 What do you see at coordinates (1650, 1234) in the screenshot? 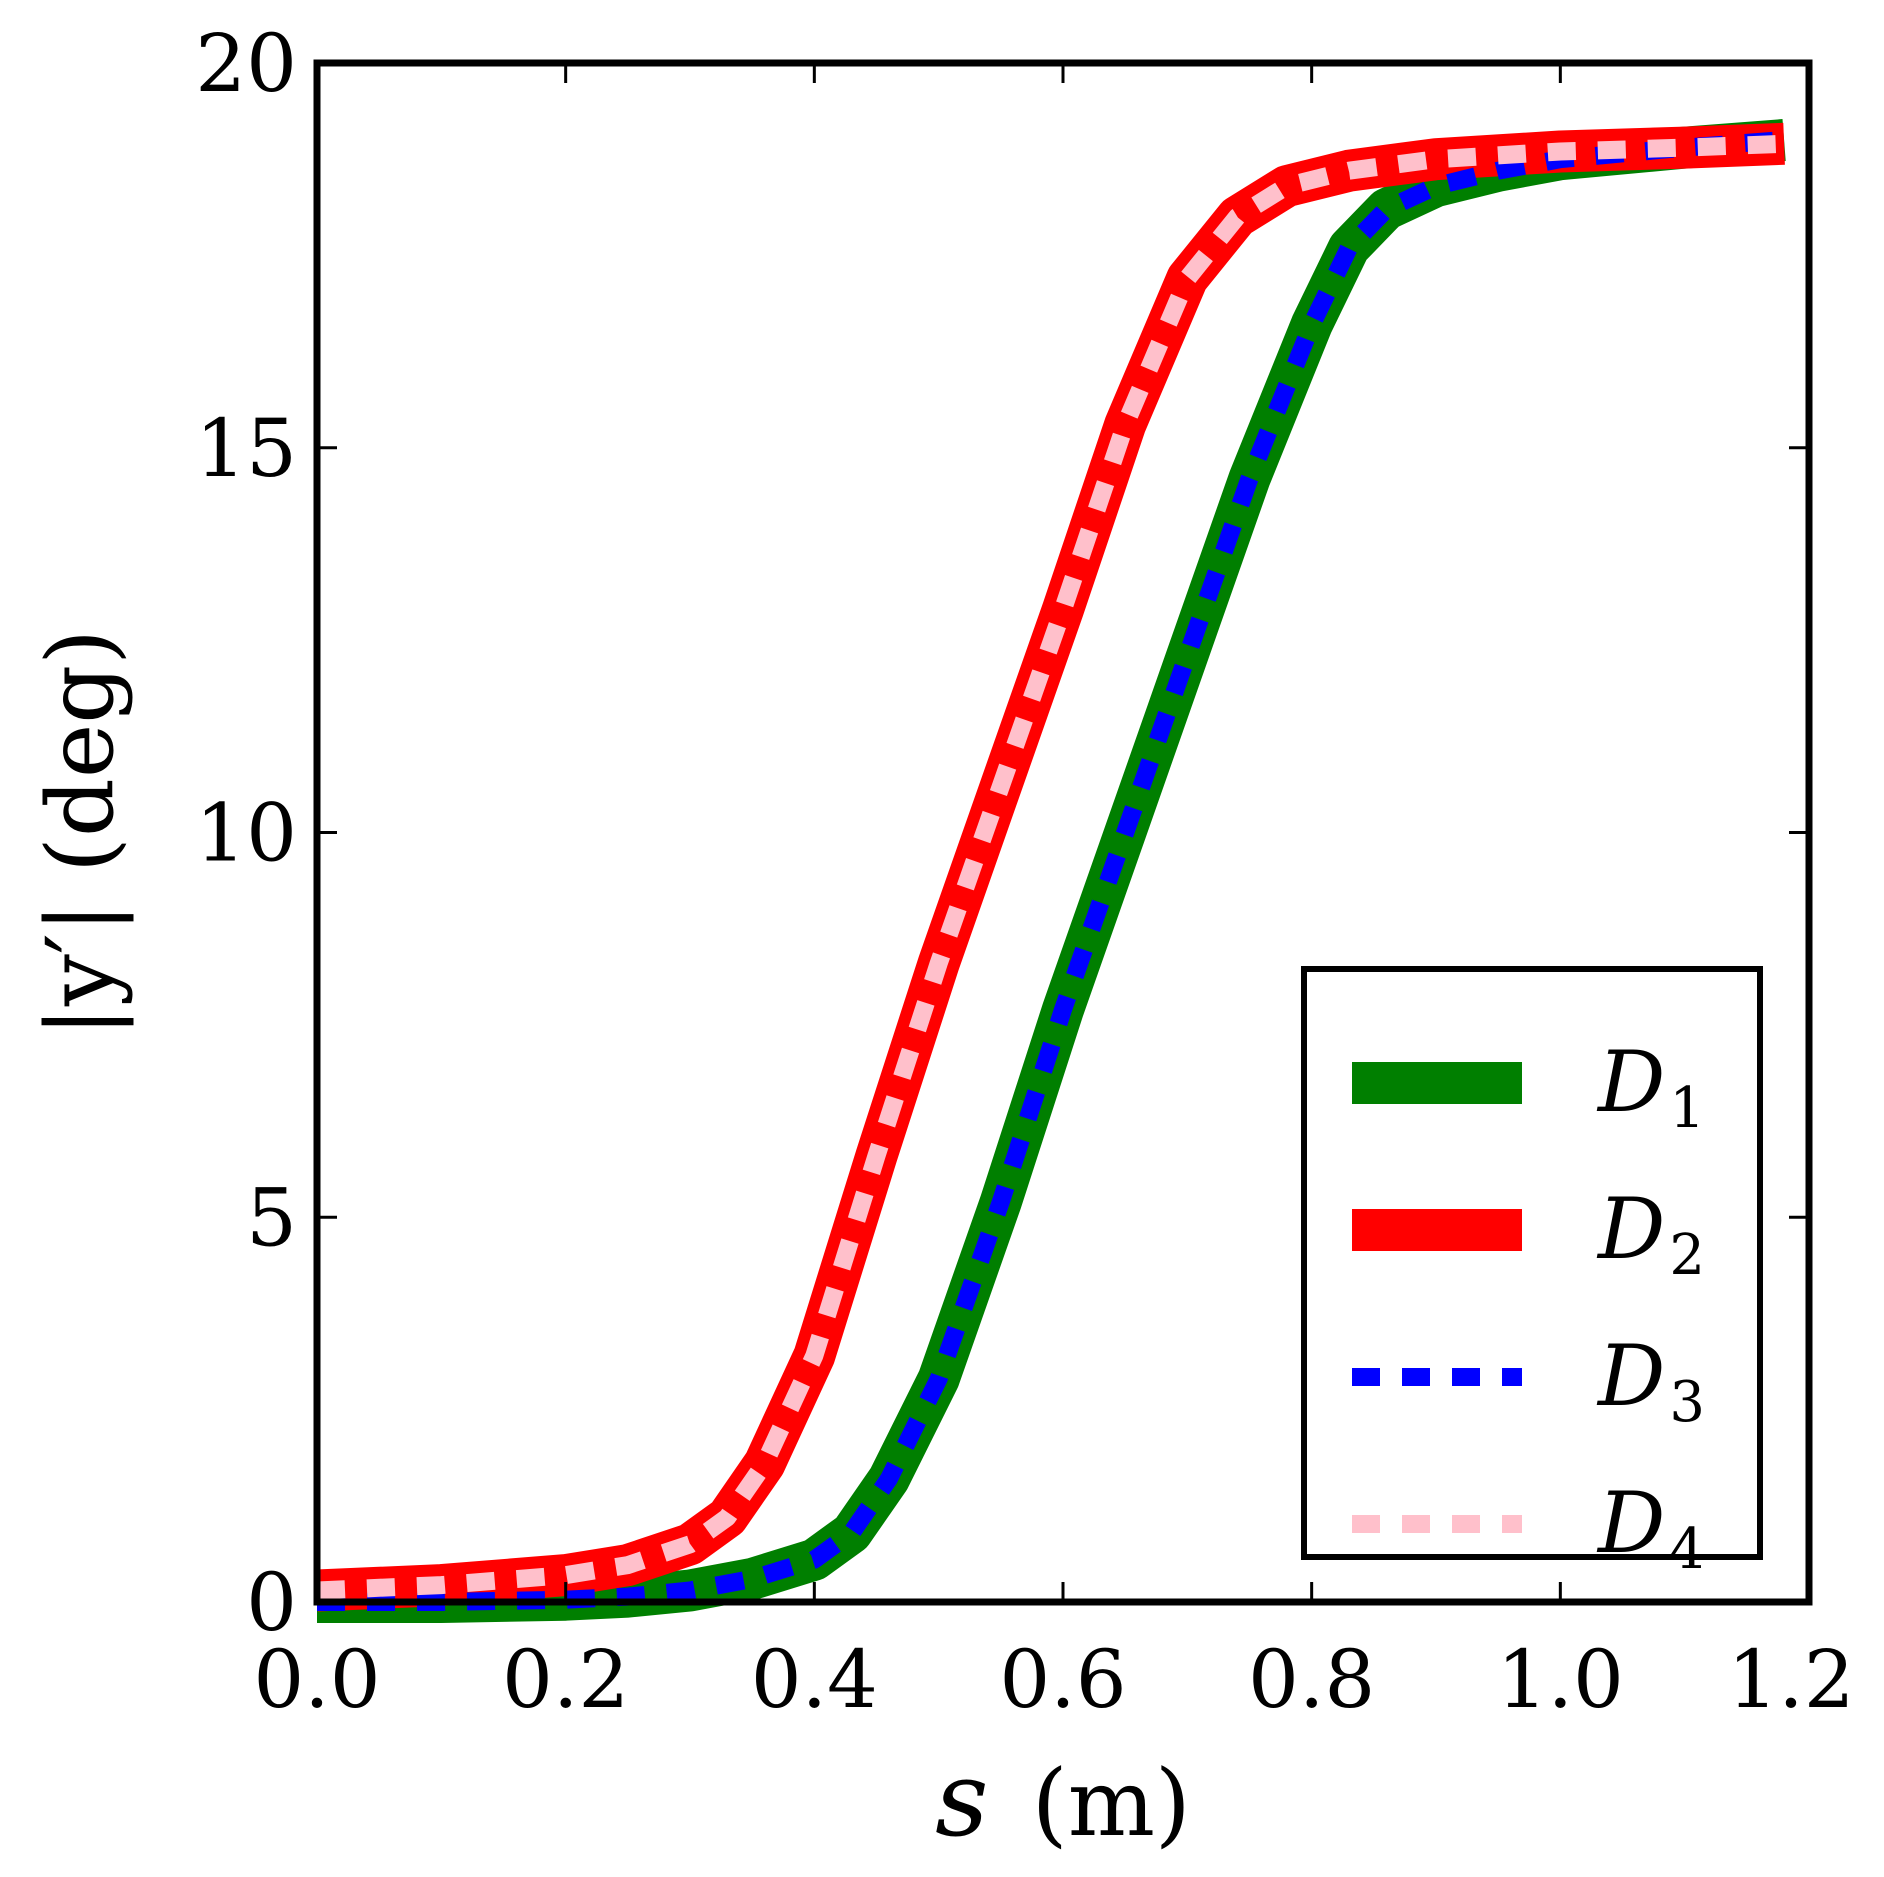
I see `legend-label-D2: D2` at bounding box center [1650, 1234].